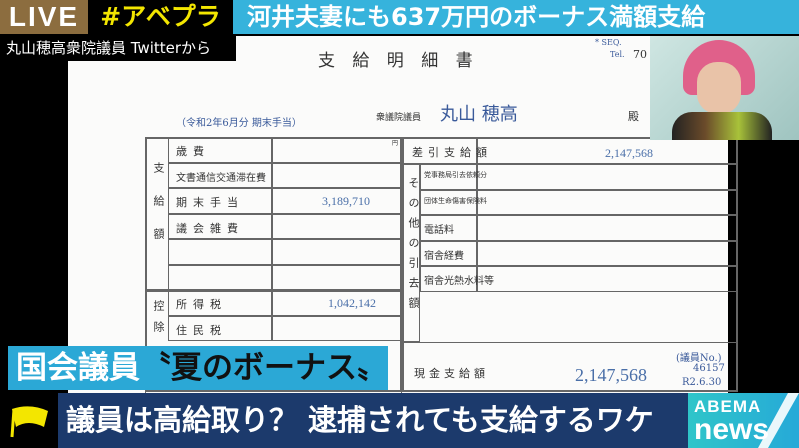 This screenshot has width=799, height=448. I want to click on abema-news-logo: ABEMA news, so click(743, 420).